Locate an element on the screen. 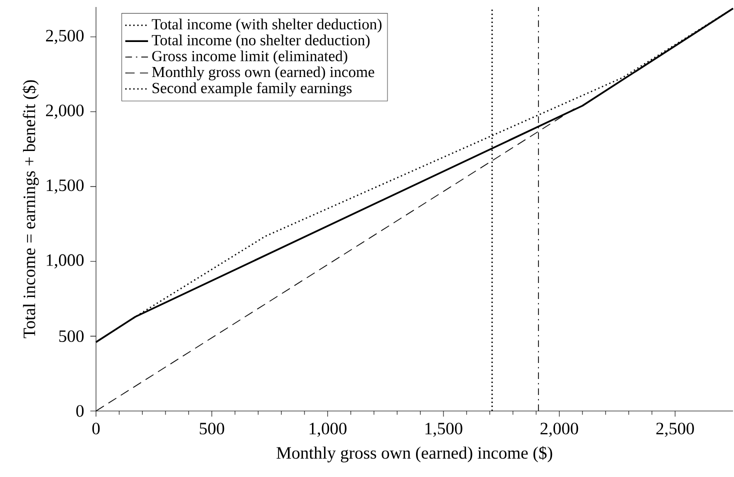 This screenshot has width=734, height=477. x-axis-title: Monthly gross own (earned) income ($) is located at coordinates (414, 454).